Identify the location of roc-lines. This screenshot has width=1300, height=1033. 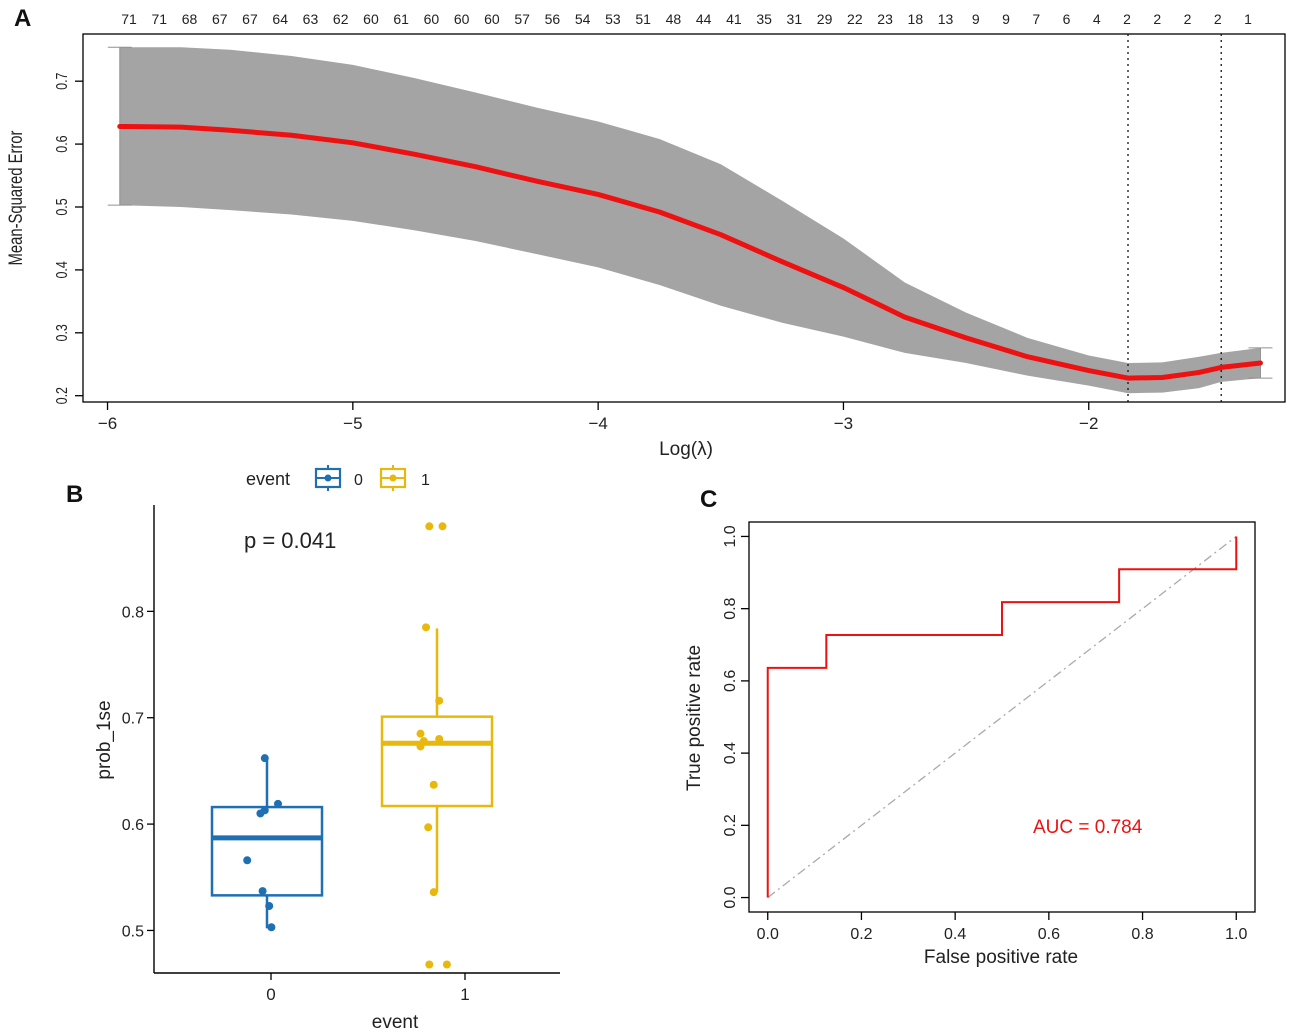
(1002, 717).